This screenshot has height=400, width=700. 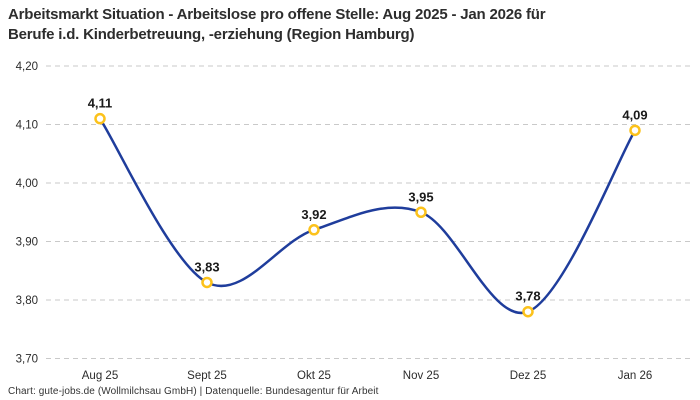 What do you see at coordinates (100, 103) in the screenshot?
I see `data-point-label: 4,11` at bounding box center [100, 103].